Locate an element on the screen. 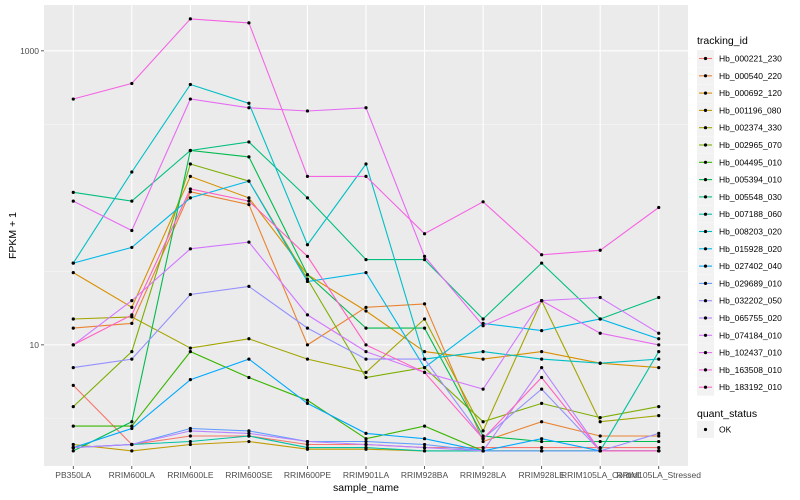 The height and width of the screenshot is (500, 800). point-legend-title: quant_status is located at coordinates (727, 414).